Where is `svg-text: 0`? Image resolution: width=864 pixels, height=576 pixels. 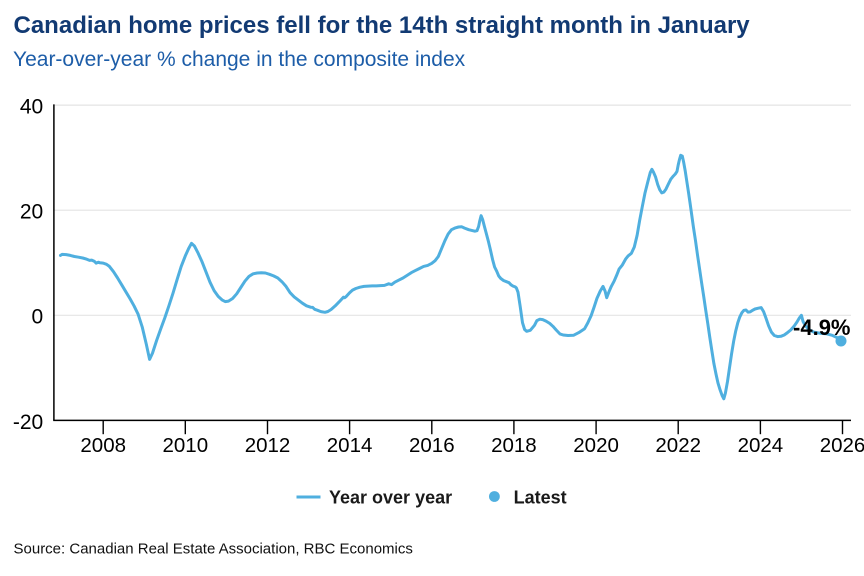 svg-text: 0 is located at coordinates (38, 317).